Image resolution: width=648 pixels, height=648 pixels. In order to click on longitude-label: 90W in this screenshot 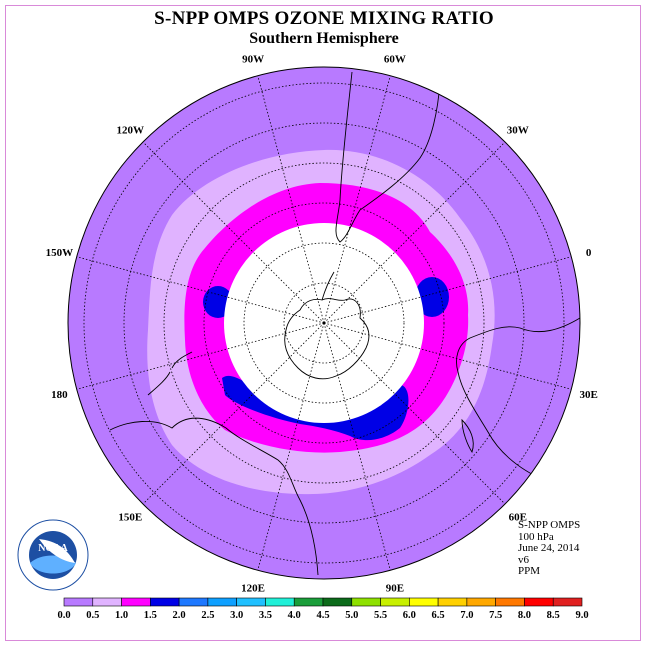, I will do `click(253, 59)`.